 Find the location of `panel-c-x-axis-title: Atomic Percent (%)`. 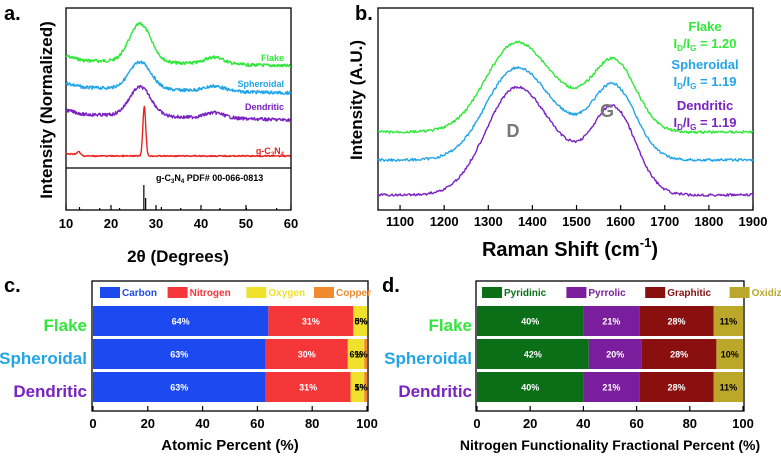

panel-c-x-axis-title: Atomic Percent (%) is located at coordinates (230, 445).